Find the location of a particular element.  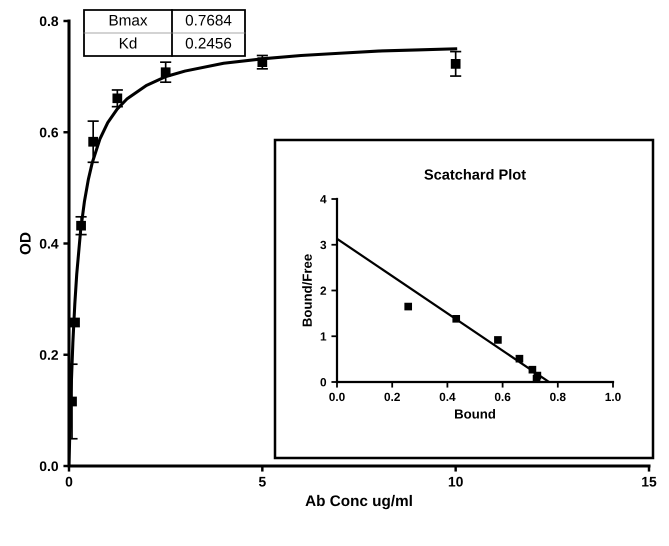

x-axis-title: Ab Conc ug/ml is located at coordinates (358, 502).